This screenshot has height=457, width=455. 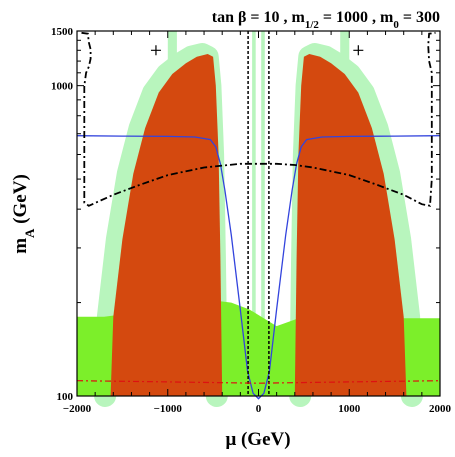 I want to click on x-tick-label: 0, so click(x=259, y=409).